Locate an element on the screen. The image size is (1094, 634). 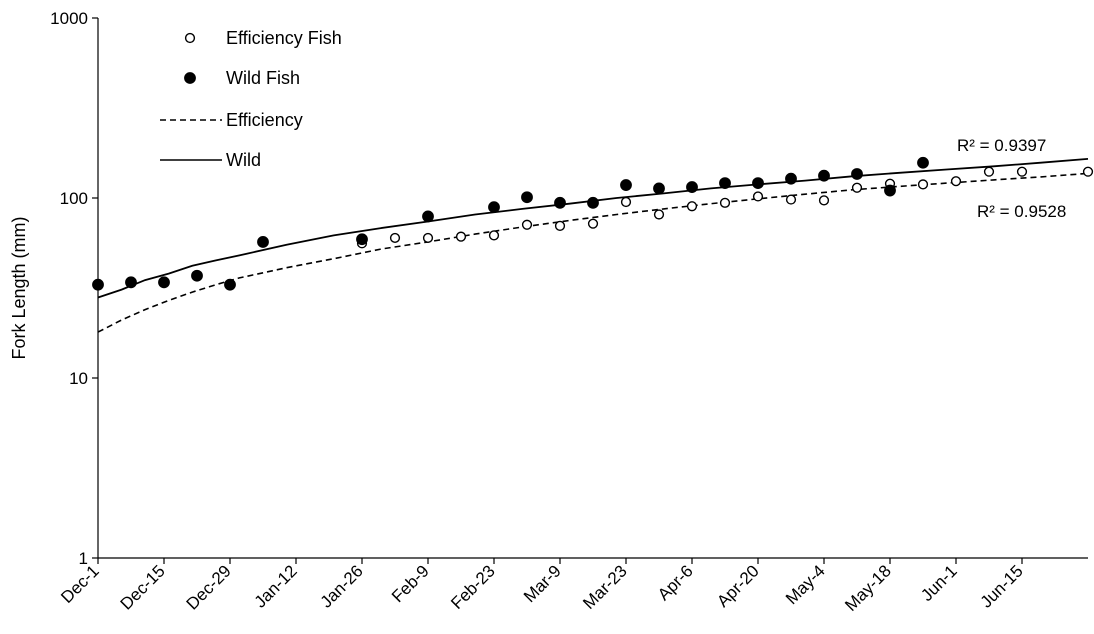
x-tick-label: Jun-1 is located at coordinates (939, 583).